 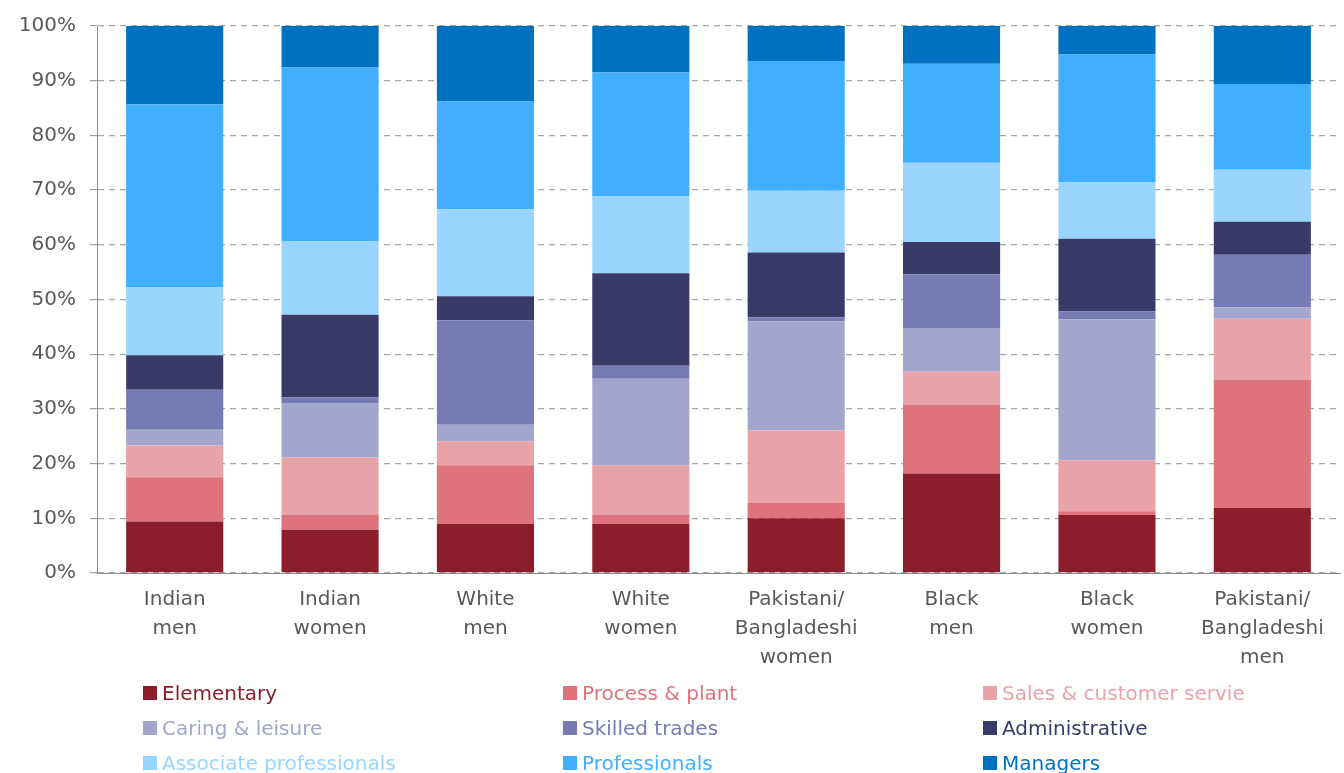 I want to click on legend-label: Associate professionals, so click(x=279, y=761).